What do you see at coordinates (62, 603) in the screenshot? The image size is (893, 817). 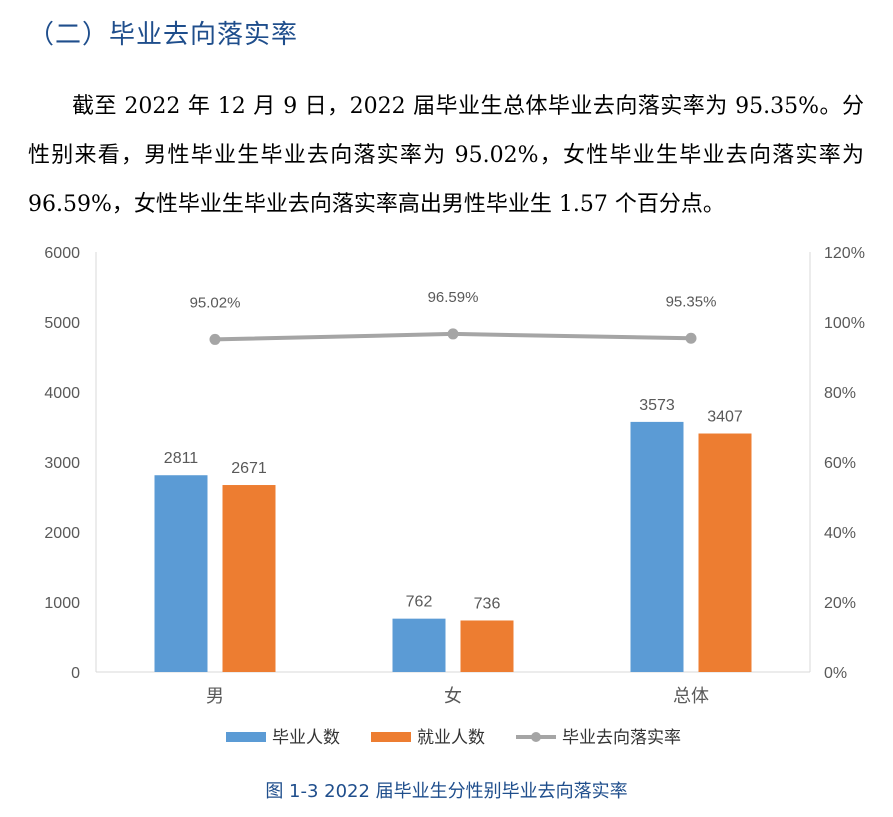 I see `y-tick-label: 1000` at bounding box center [62, 603].